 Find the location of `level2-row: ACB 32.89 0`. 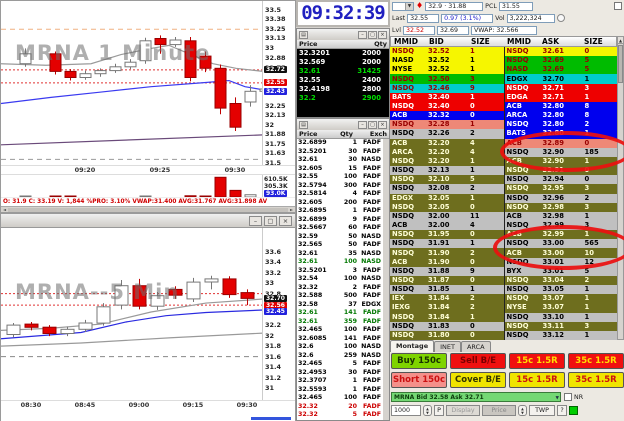

level2-row: ACB 32.89 0 is located at coordinates (560, 143).